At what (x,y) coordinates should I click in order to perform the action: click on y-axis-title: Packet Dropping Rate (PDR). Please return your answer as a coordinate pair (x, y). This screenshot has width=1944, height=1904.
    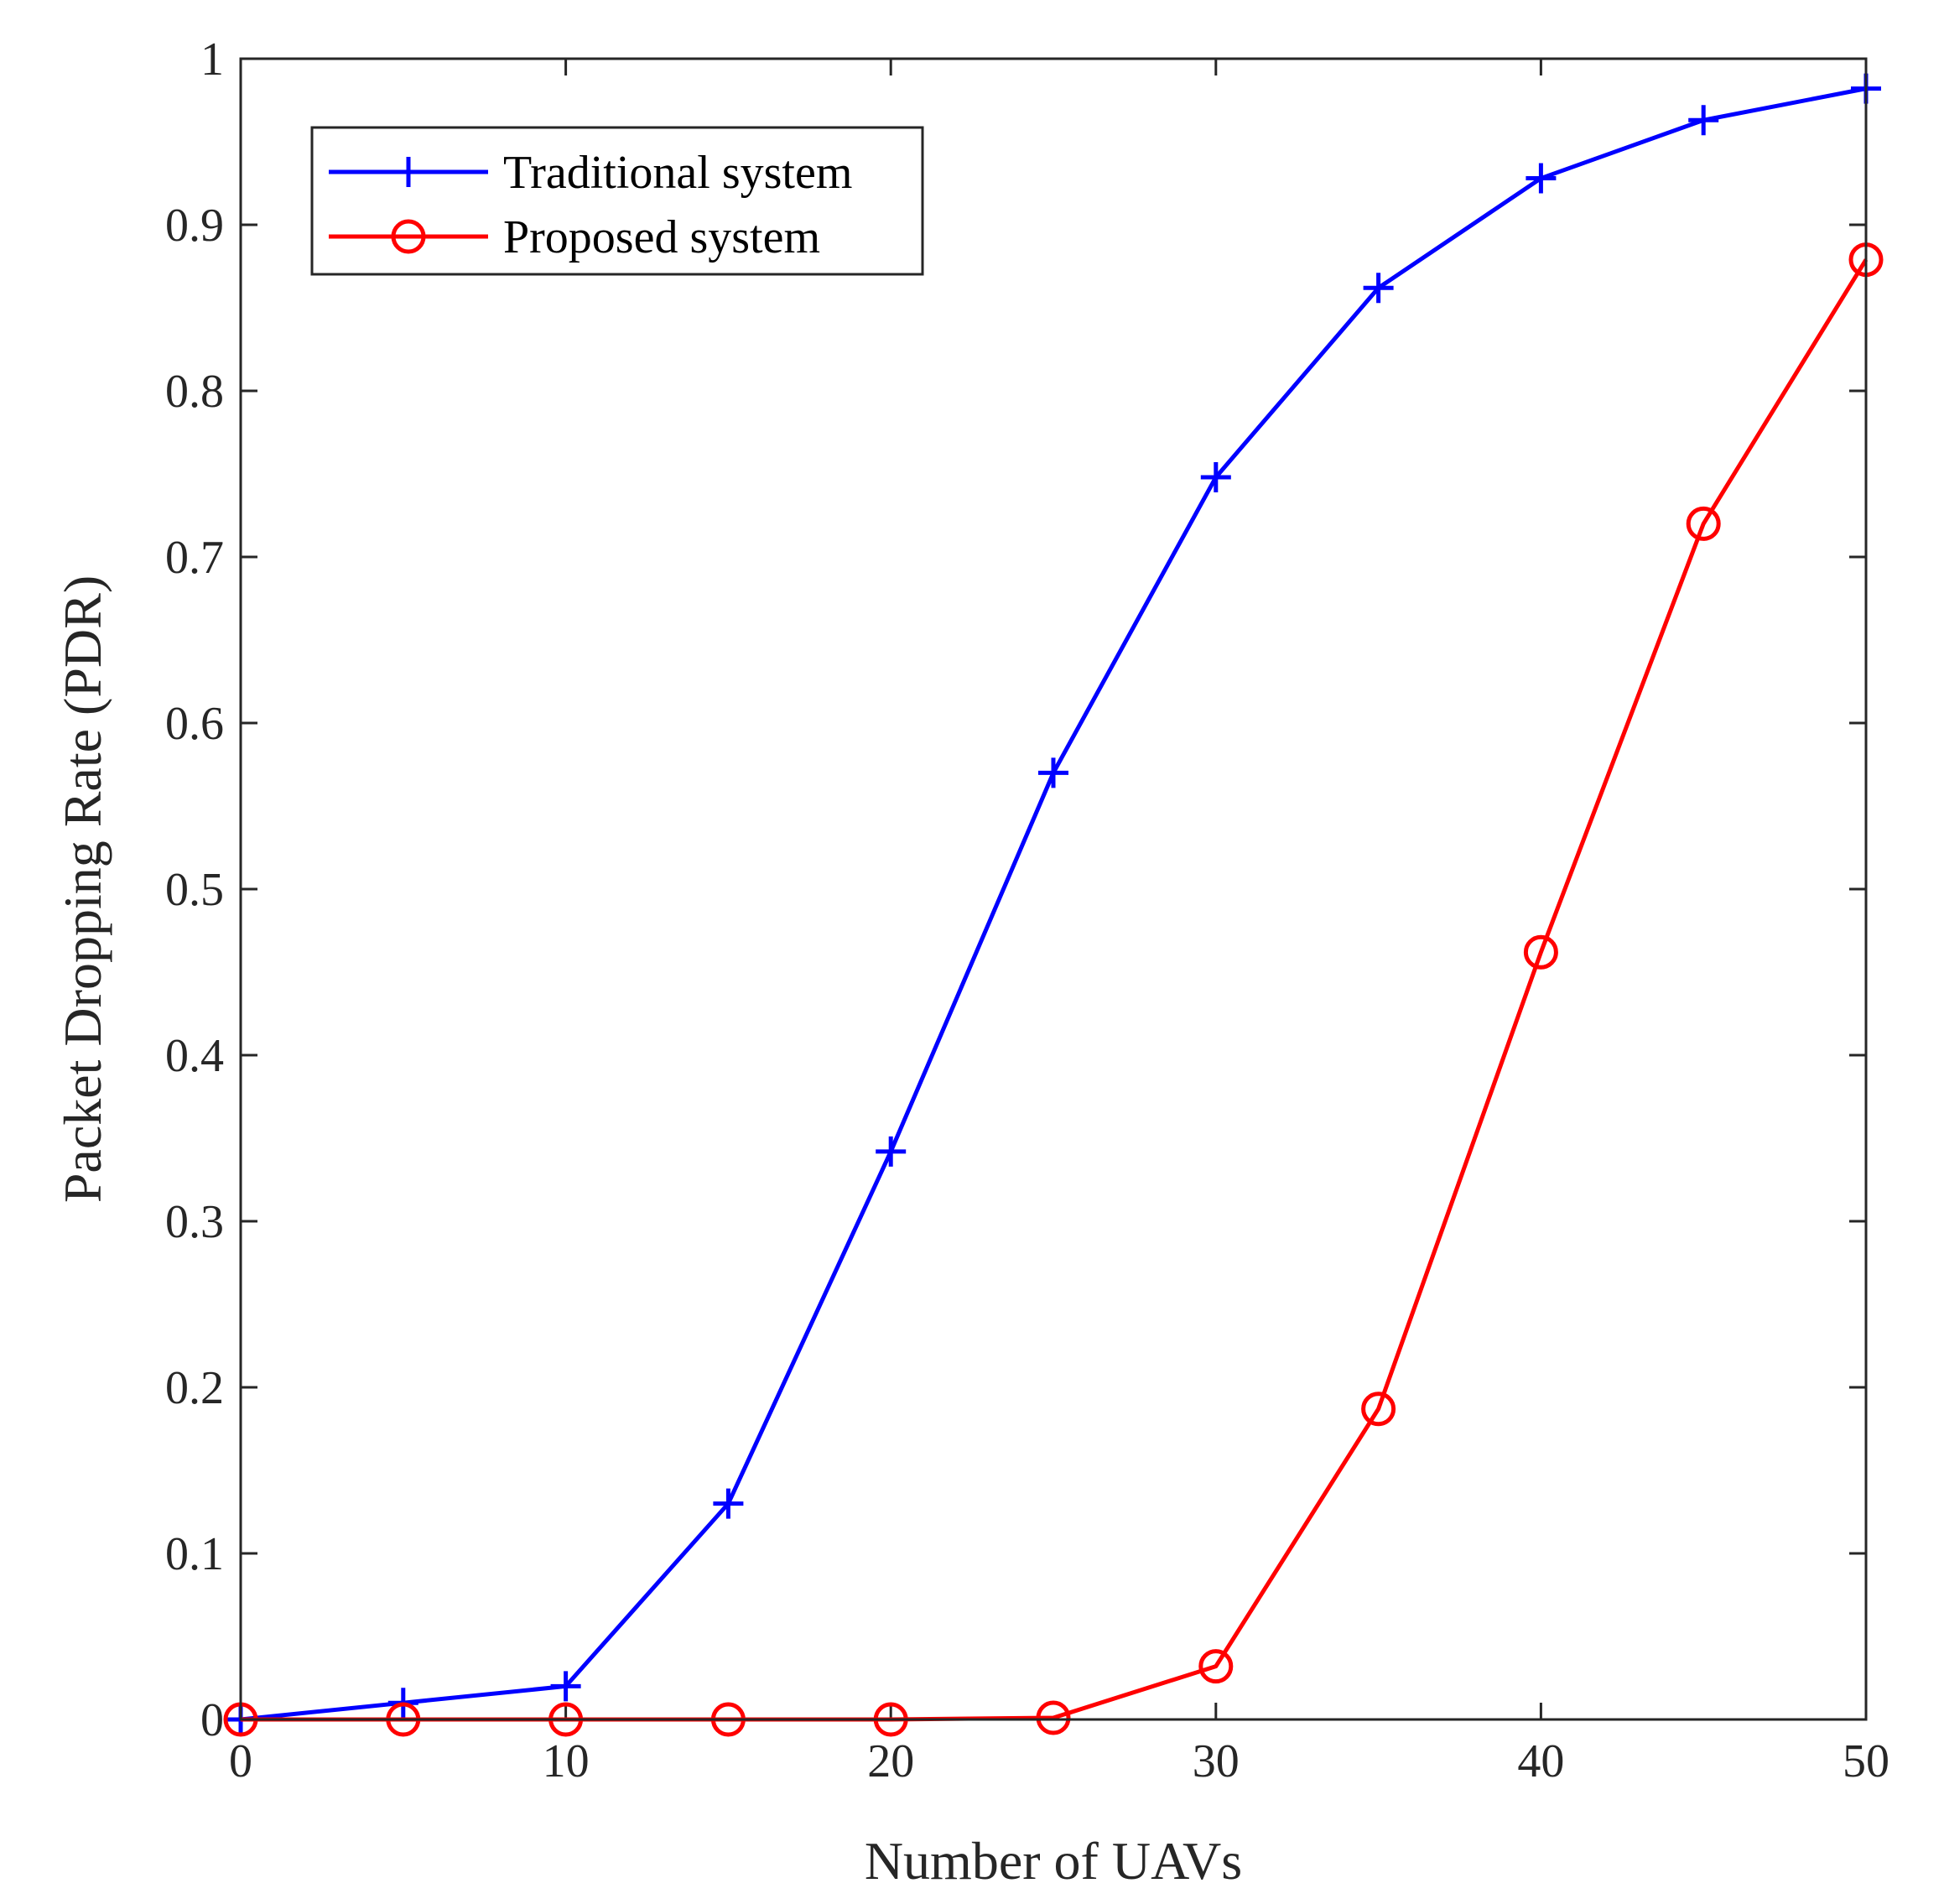
    Looking at the image, I should click on (82, 889).